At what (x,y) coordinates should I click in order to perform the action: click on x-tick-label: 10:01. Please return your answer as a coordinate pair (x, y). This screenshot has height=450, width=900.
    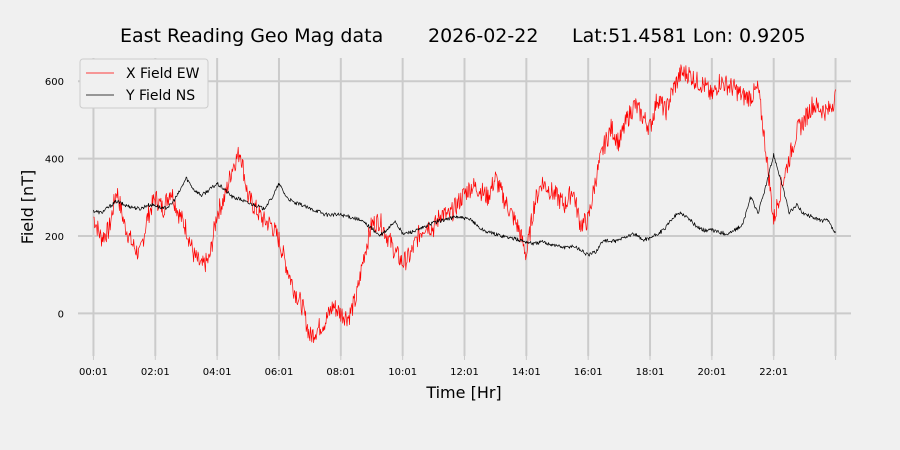
    Looking at the image, I should click on (402, 372).